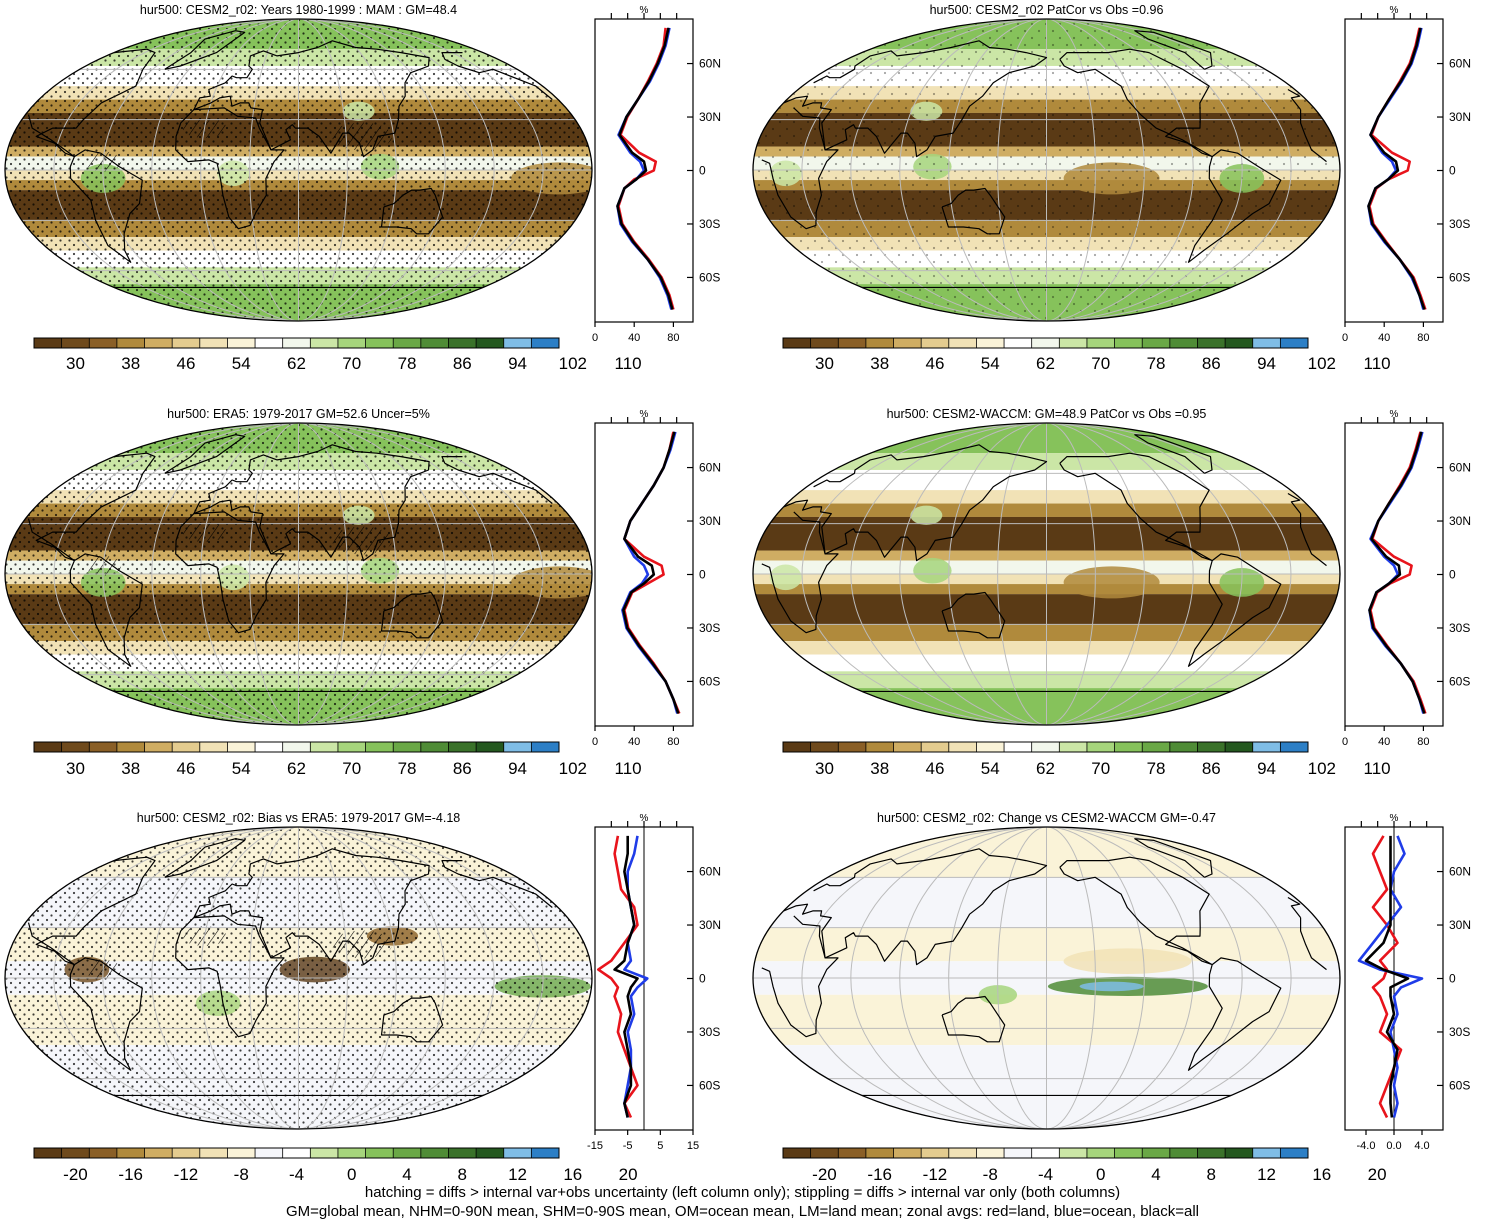 Image resolution: width=1485 pixels, height=1221 pixels. Describe the element at coordinates (673, 742) in the screenshot. I see `zonal-x-tick-label: 80` at that location.